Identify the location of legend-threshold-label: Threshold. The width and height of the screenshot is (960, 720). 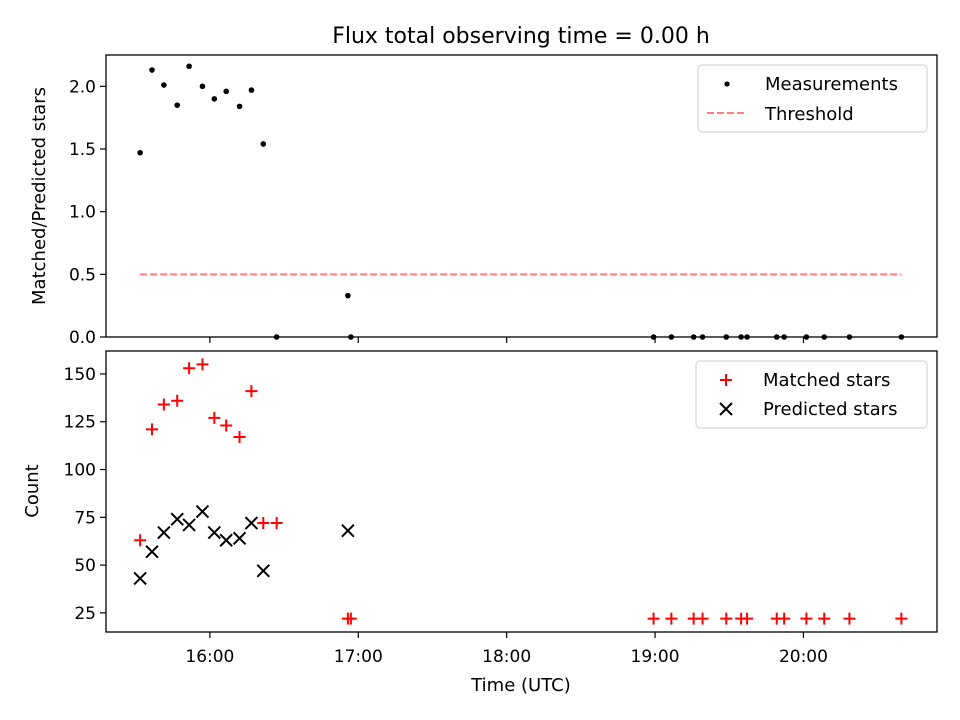
(809, 114).